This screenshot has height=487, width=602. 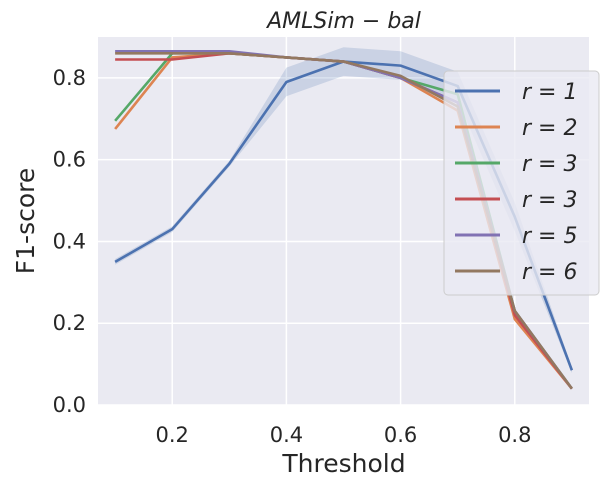 What do you see at coordinates (400, 435) in the screenshot?
I see `x-tick-label: 0.6` at bounding box center [400, 435].